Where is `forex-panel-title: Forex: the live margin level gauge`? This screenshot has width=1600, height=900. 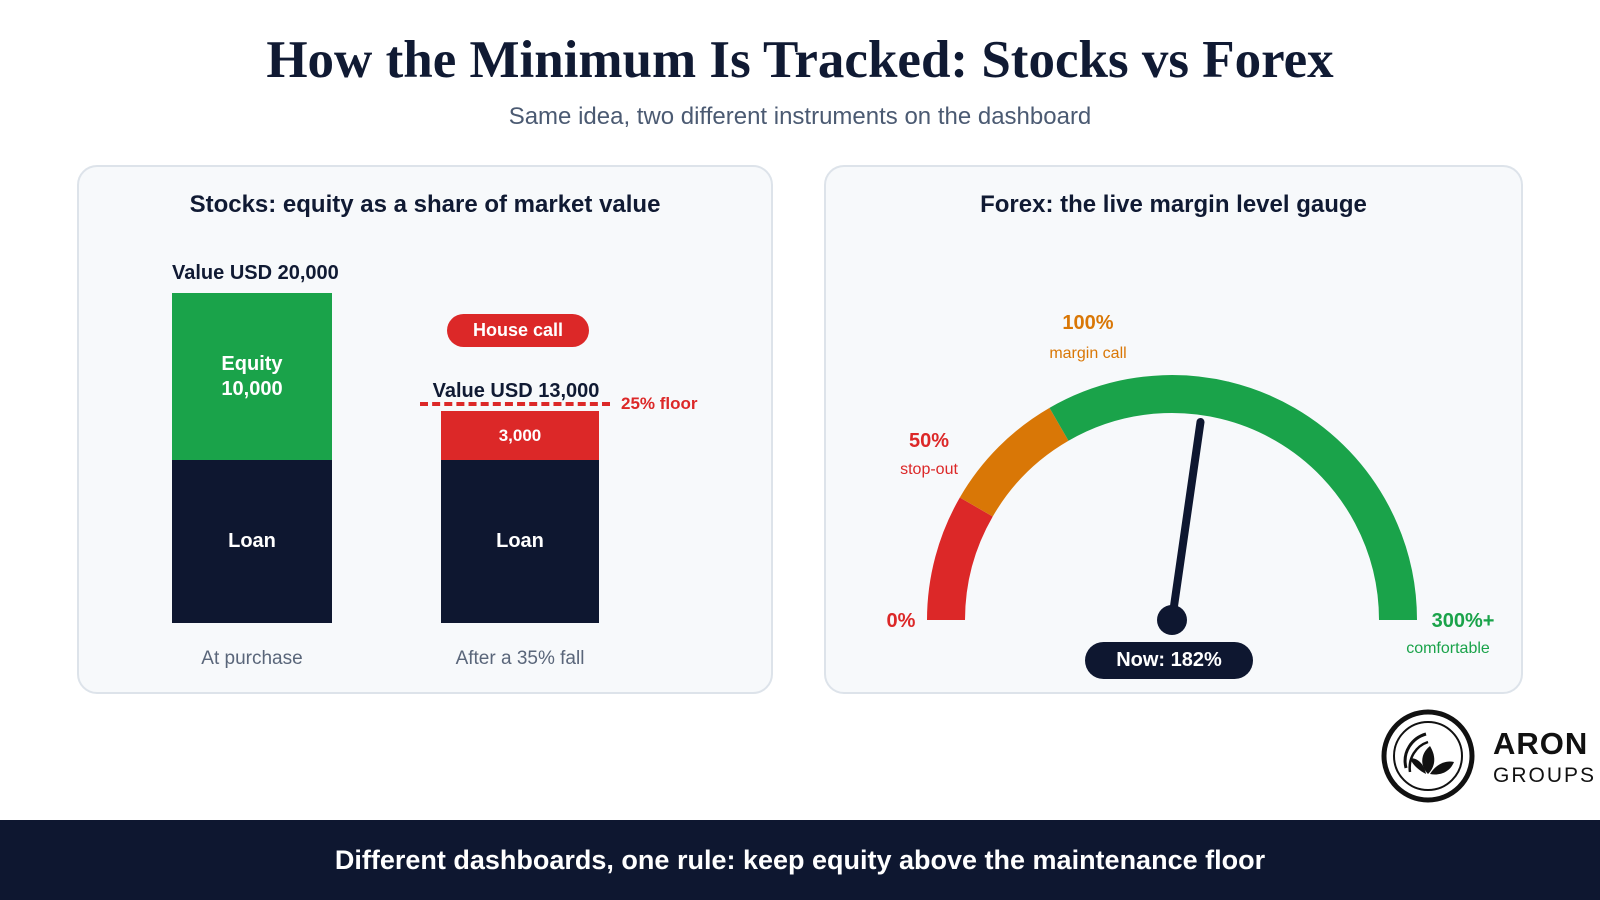 forex-panel-title: Forex: the live margin level gauge is located at coordinates (1173, 204).